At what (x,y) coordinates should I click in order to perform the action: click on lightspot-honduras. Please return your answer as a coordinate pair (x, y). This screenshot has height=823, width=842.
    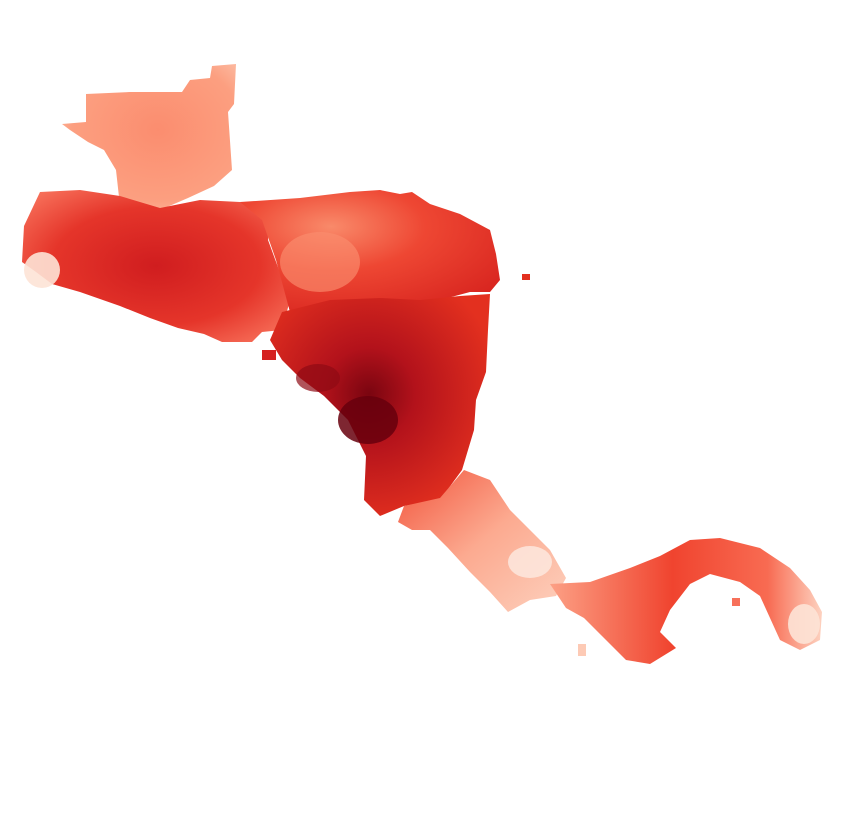
    Looking at the image, I should click on (320, 262).